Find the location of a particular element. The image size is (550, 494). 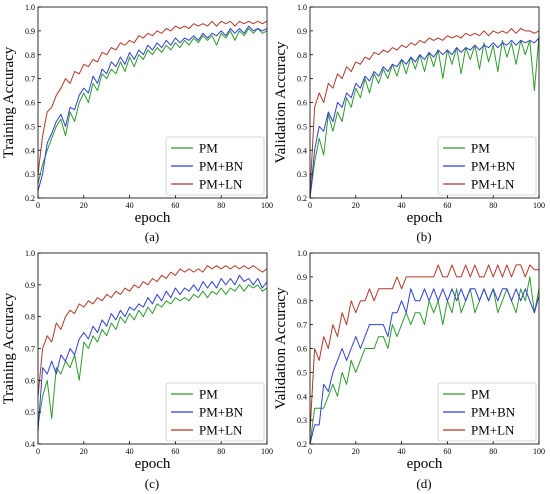

subplot-caption: (d) is located at coordinates (423, 483).